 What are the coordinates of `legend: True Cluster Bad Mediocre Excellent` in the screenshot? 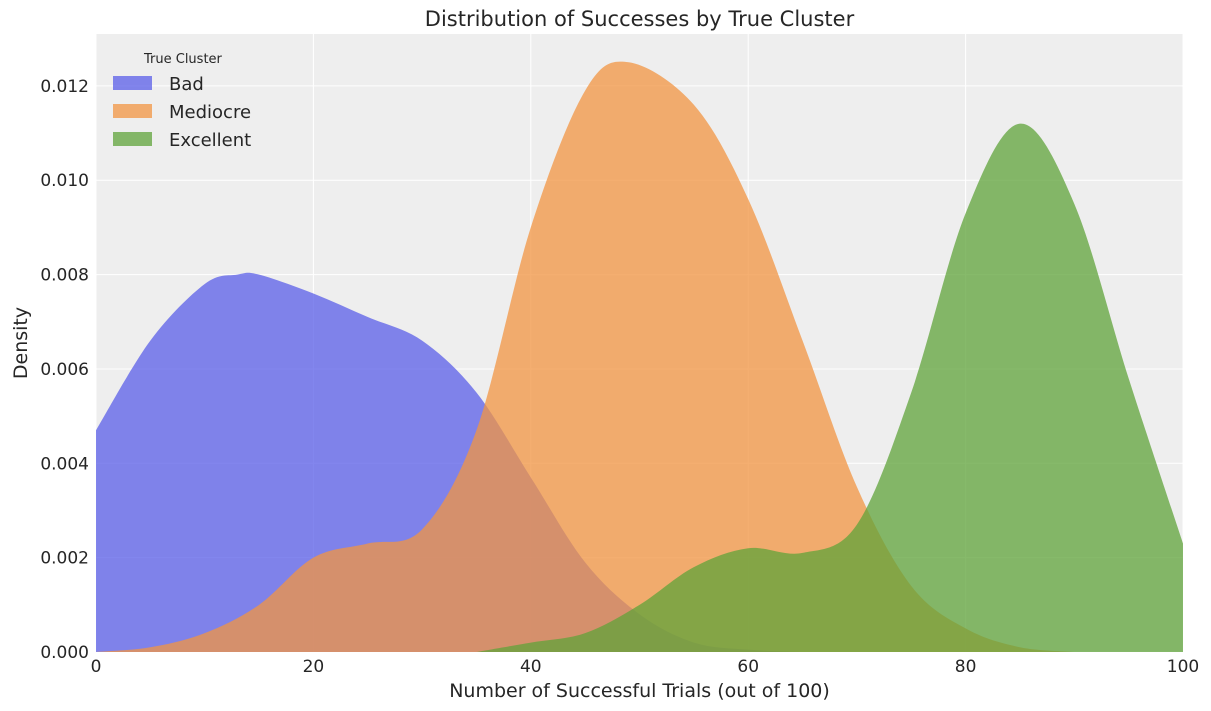 It's located at (182, 101).